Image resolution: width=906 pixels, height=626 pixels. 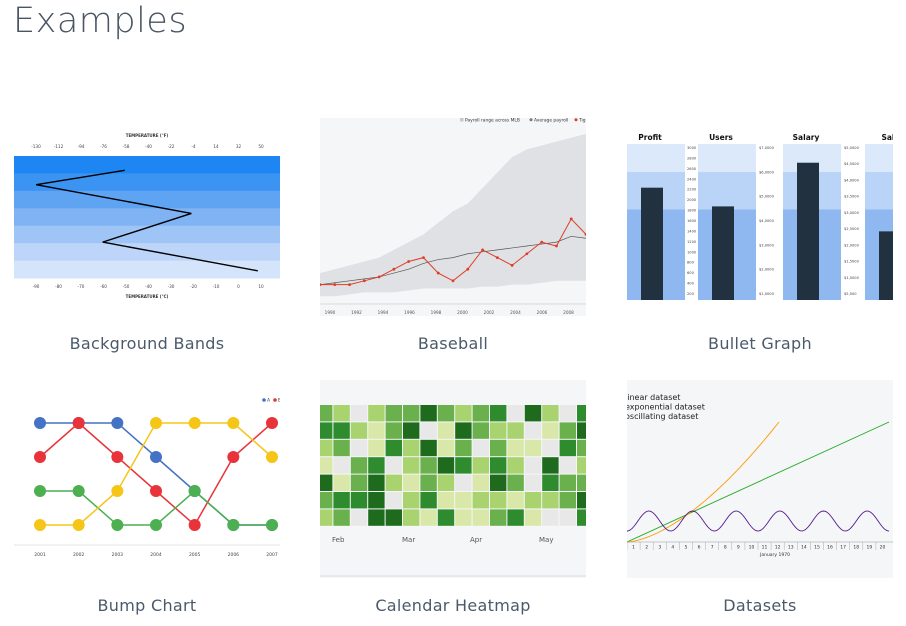 What do you see at coordinates (633, 548) in the screenshot?
I see `x-tick-label: 1` at bounding box center [633, 548].